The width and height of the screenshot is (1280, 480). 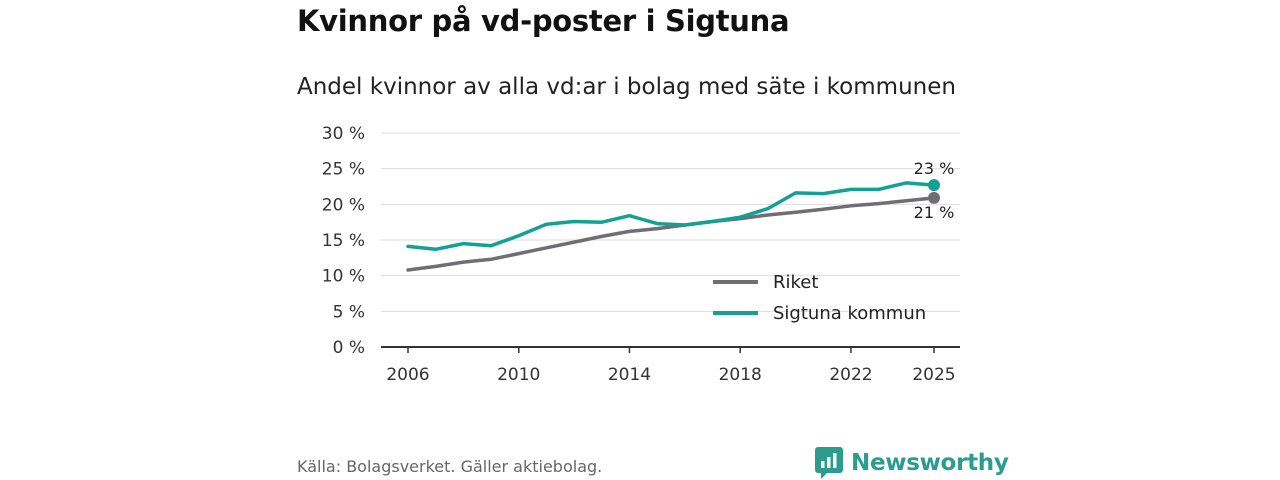 What do you see at coordinates (849, 313) in the screenshot?
I see `legend-label: Sigtuna kommun` at bounding box center [849, 313].